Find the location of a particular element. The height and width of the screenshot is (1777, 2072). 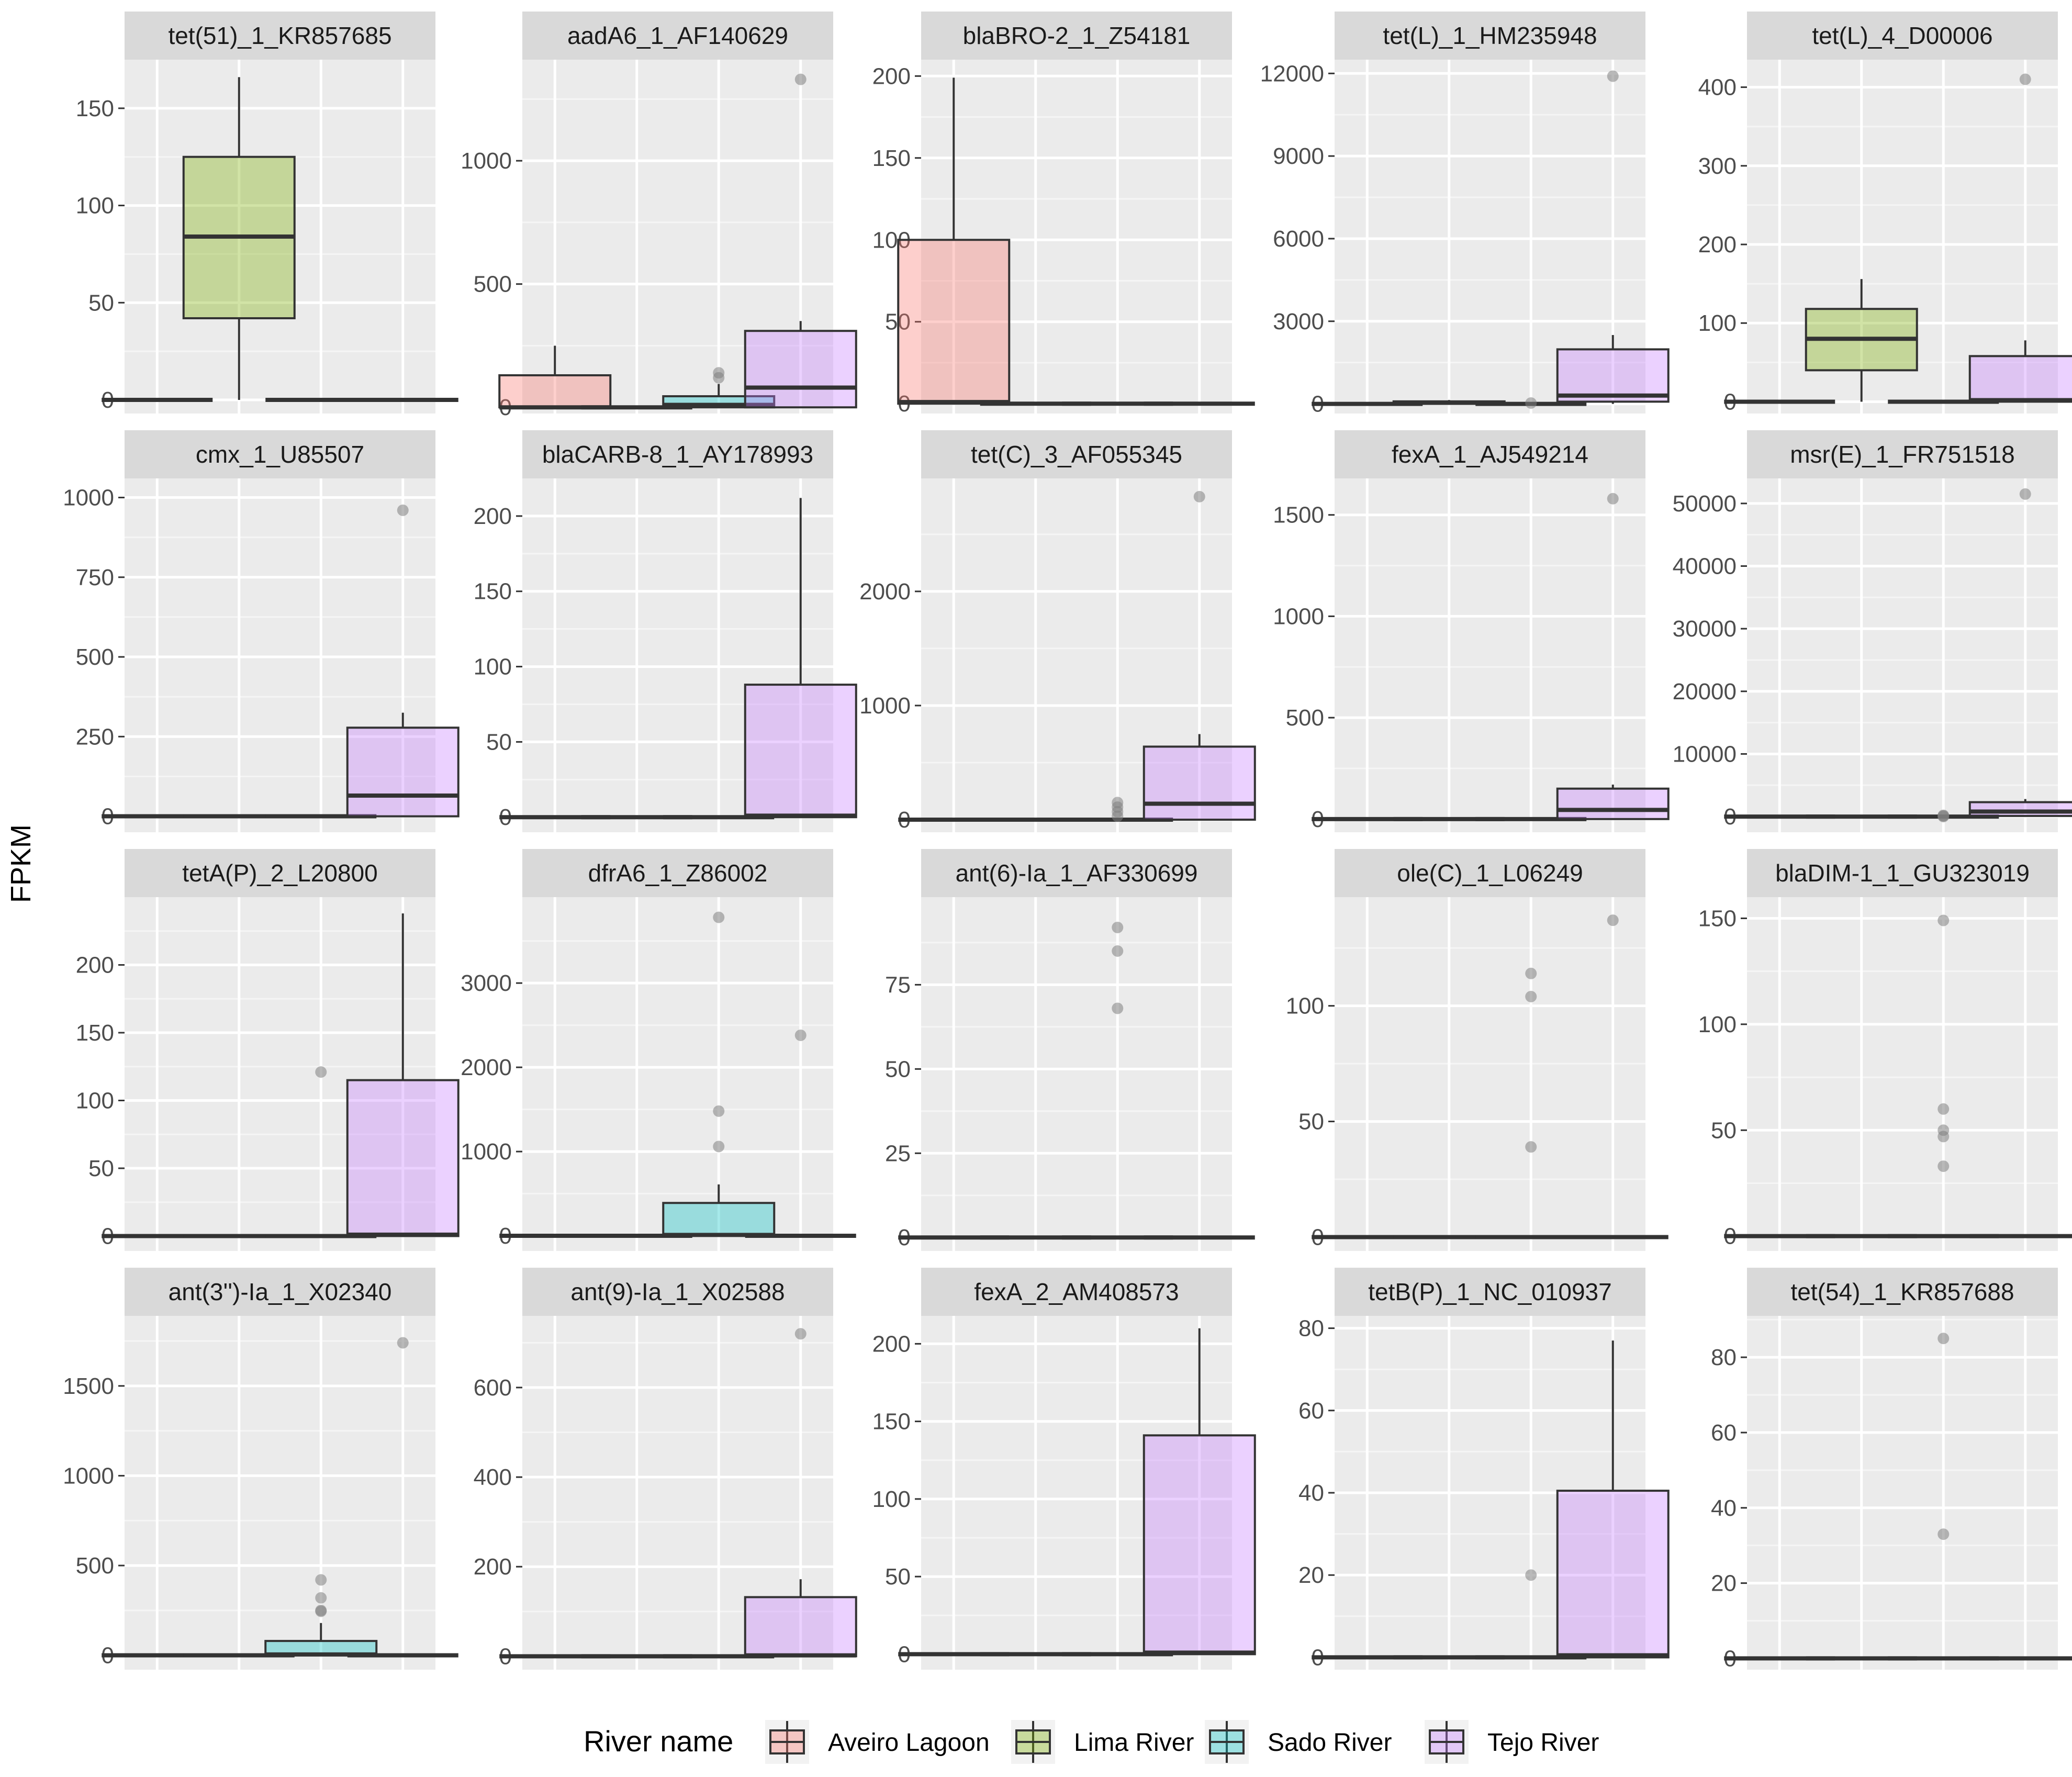

y-tick-label: 10000 is located at coordinates (1705, 754).